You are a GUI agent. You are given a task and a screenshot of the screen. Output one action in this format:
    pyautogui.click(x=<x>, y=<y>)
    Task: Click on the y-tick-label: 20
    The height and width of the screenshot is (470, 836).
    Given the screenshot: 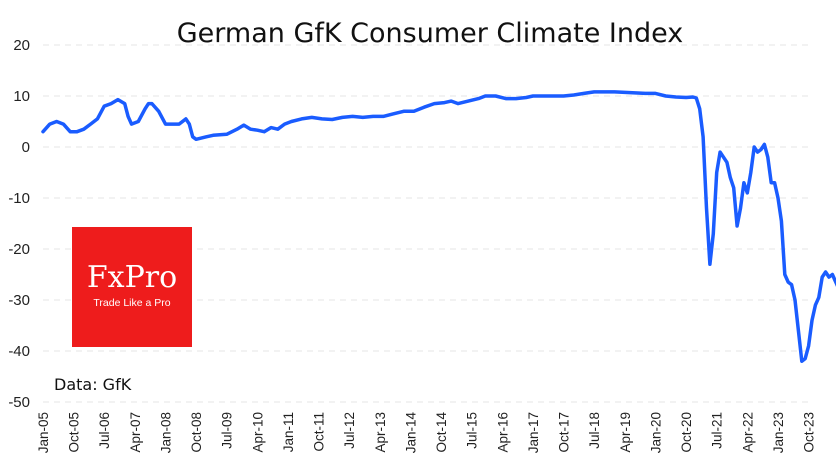 What is the action you would take?
    pyautogui.click(x=21, y=45)
    